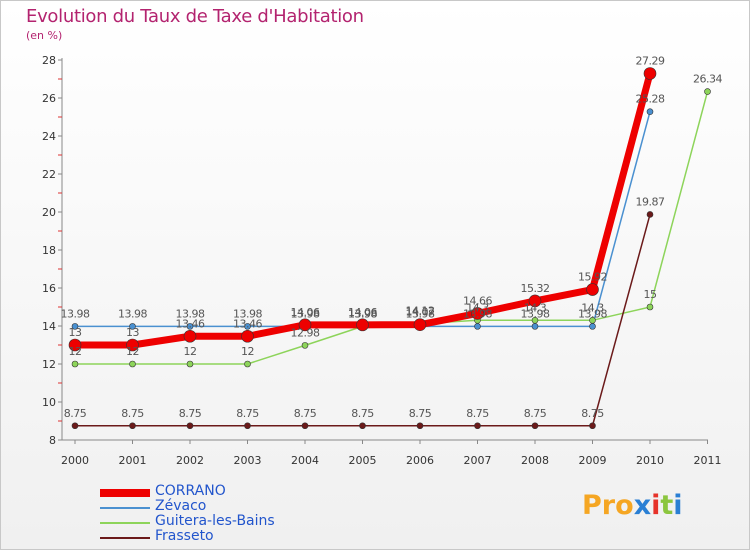 This screenshot has height=550, width=750. I want to click on x-tick-label: 2011, so click(708, 460).